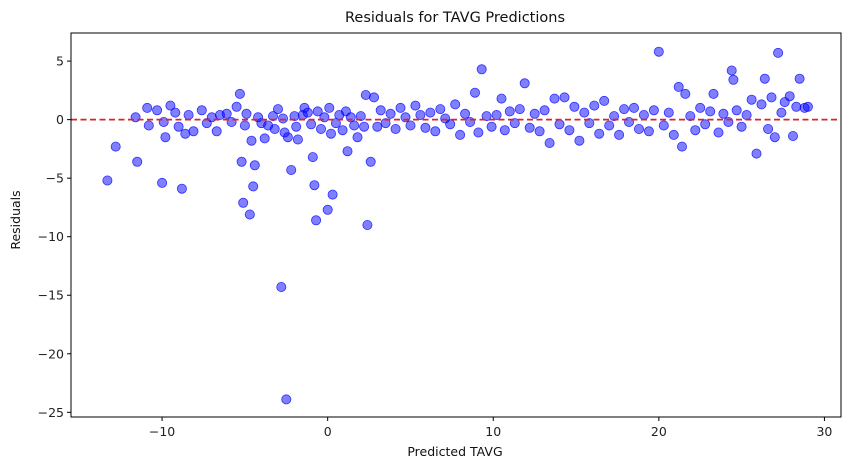 The height and width of the screenshot is (468, 853). I want to click on y-tick-label: −15, so click(51, 295).